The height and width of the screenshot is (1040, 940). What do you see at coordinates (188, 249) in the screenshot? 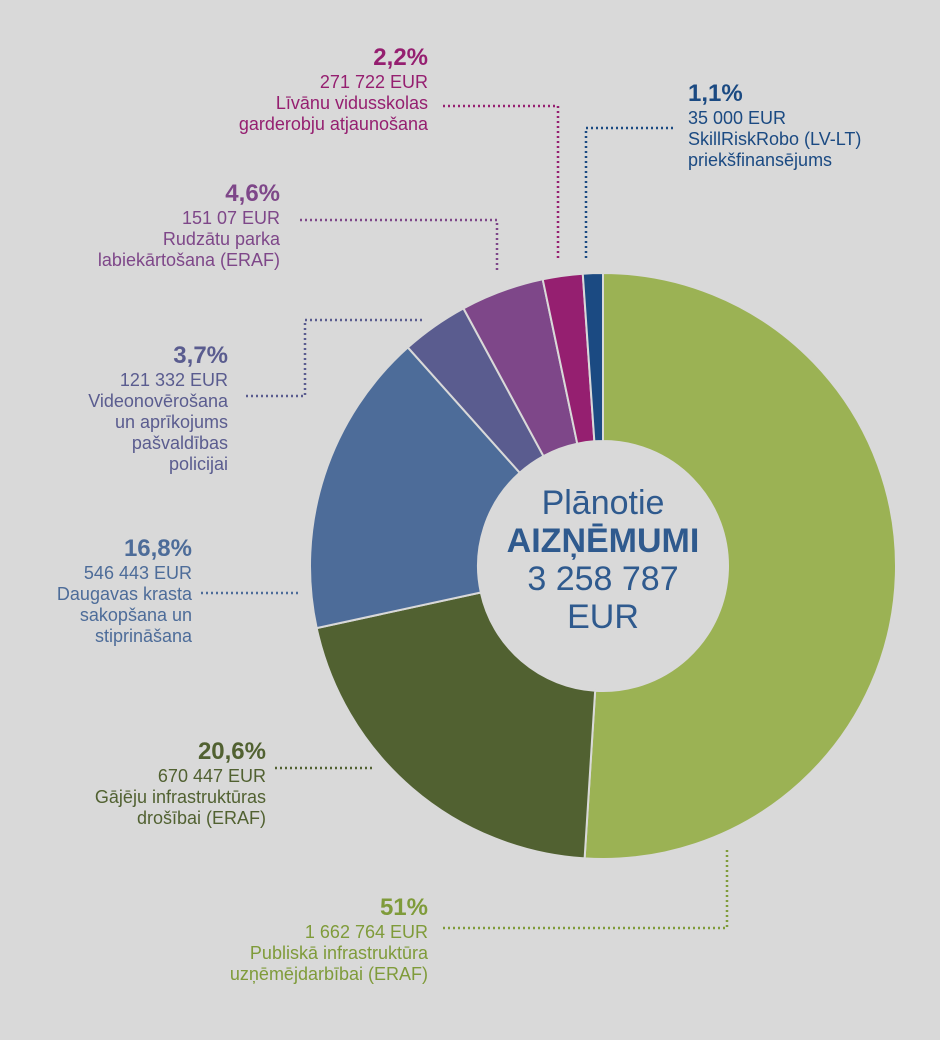
I see `slice-4-desc: Rudzātu parka labiekārtošana (ERAF)` at bounding box center [188, 249].